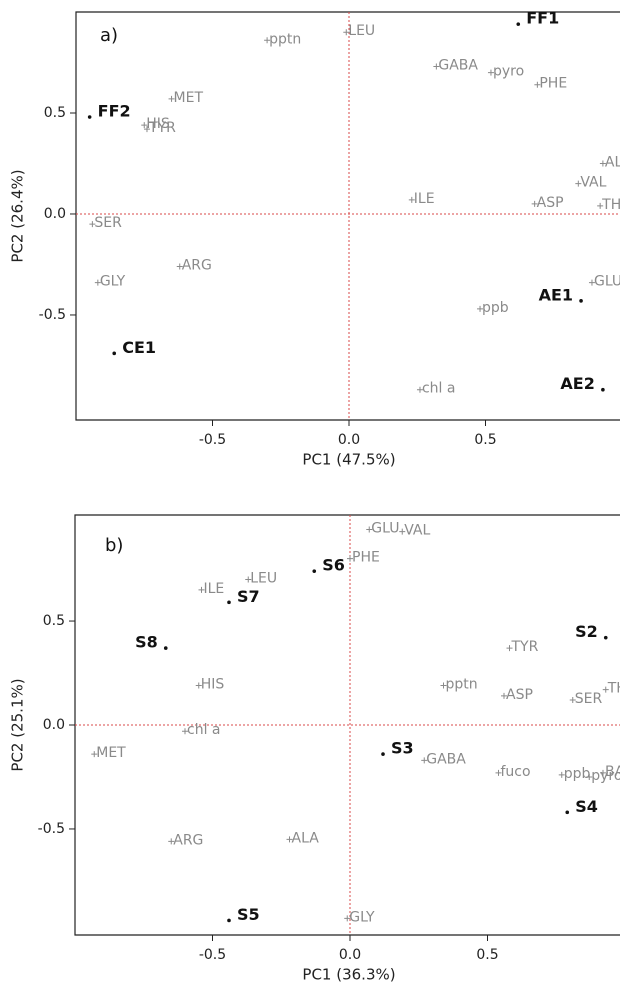  I want to click on sample-label: AE2, so click(577, 383).